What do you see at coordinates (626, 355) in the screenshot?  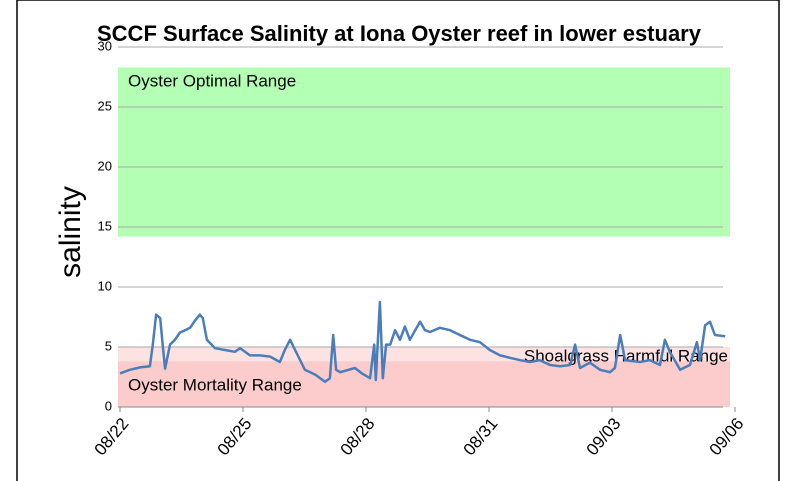 I see `band-label: Shoalgrass Harmful Range` at bounding box center [626, 355].